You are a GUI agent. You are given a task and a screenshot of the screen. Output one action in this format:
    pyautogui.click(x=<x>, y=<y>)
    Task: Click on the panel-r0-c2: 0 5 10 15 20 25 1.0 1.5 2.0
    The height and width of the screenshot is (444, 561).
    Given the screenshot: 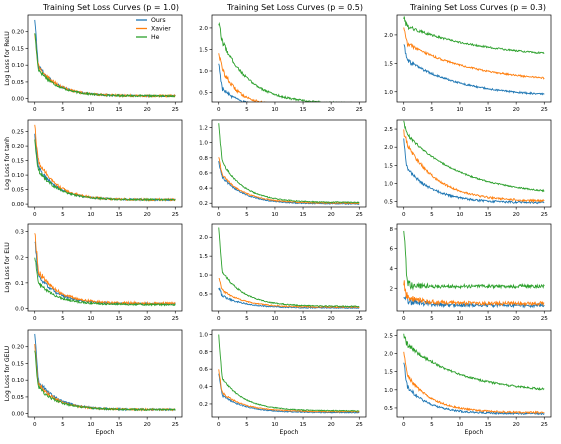 What is the action you would take?
    pyautogui.click(x=468, y=63)
    